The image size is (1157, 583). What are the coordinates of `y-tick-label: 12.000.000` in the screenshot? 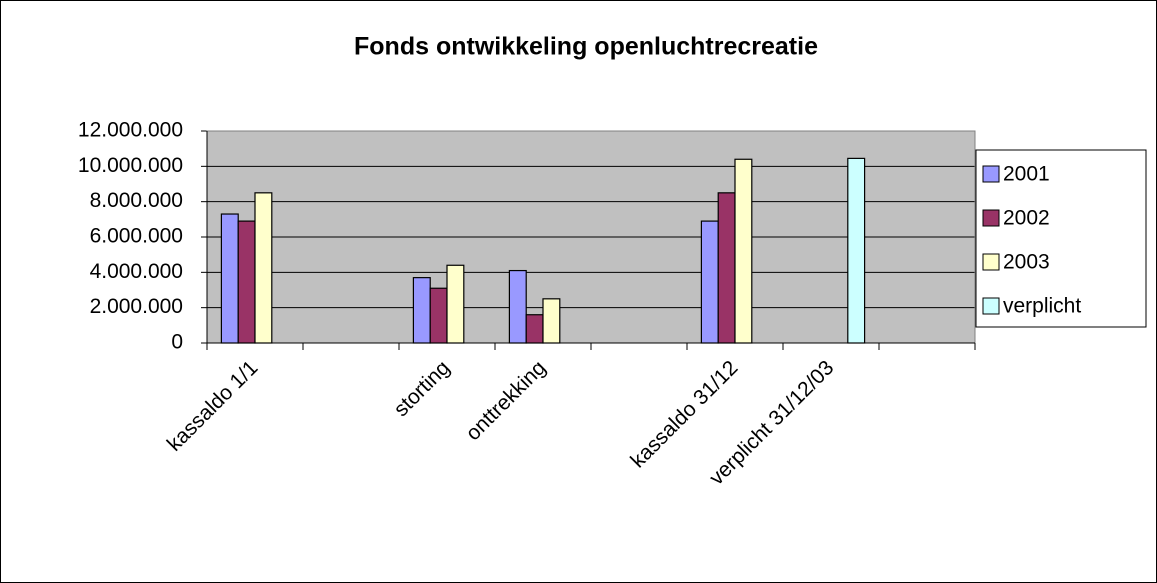 It's located at (130, 130).